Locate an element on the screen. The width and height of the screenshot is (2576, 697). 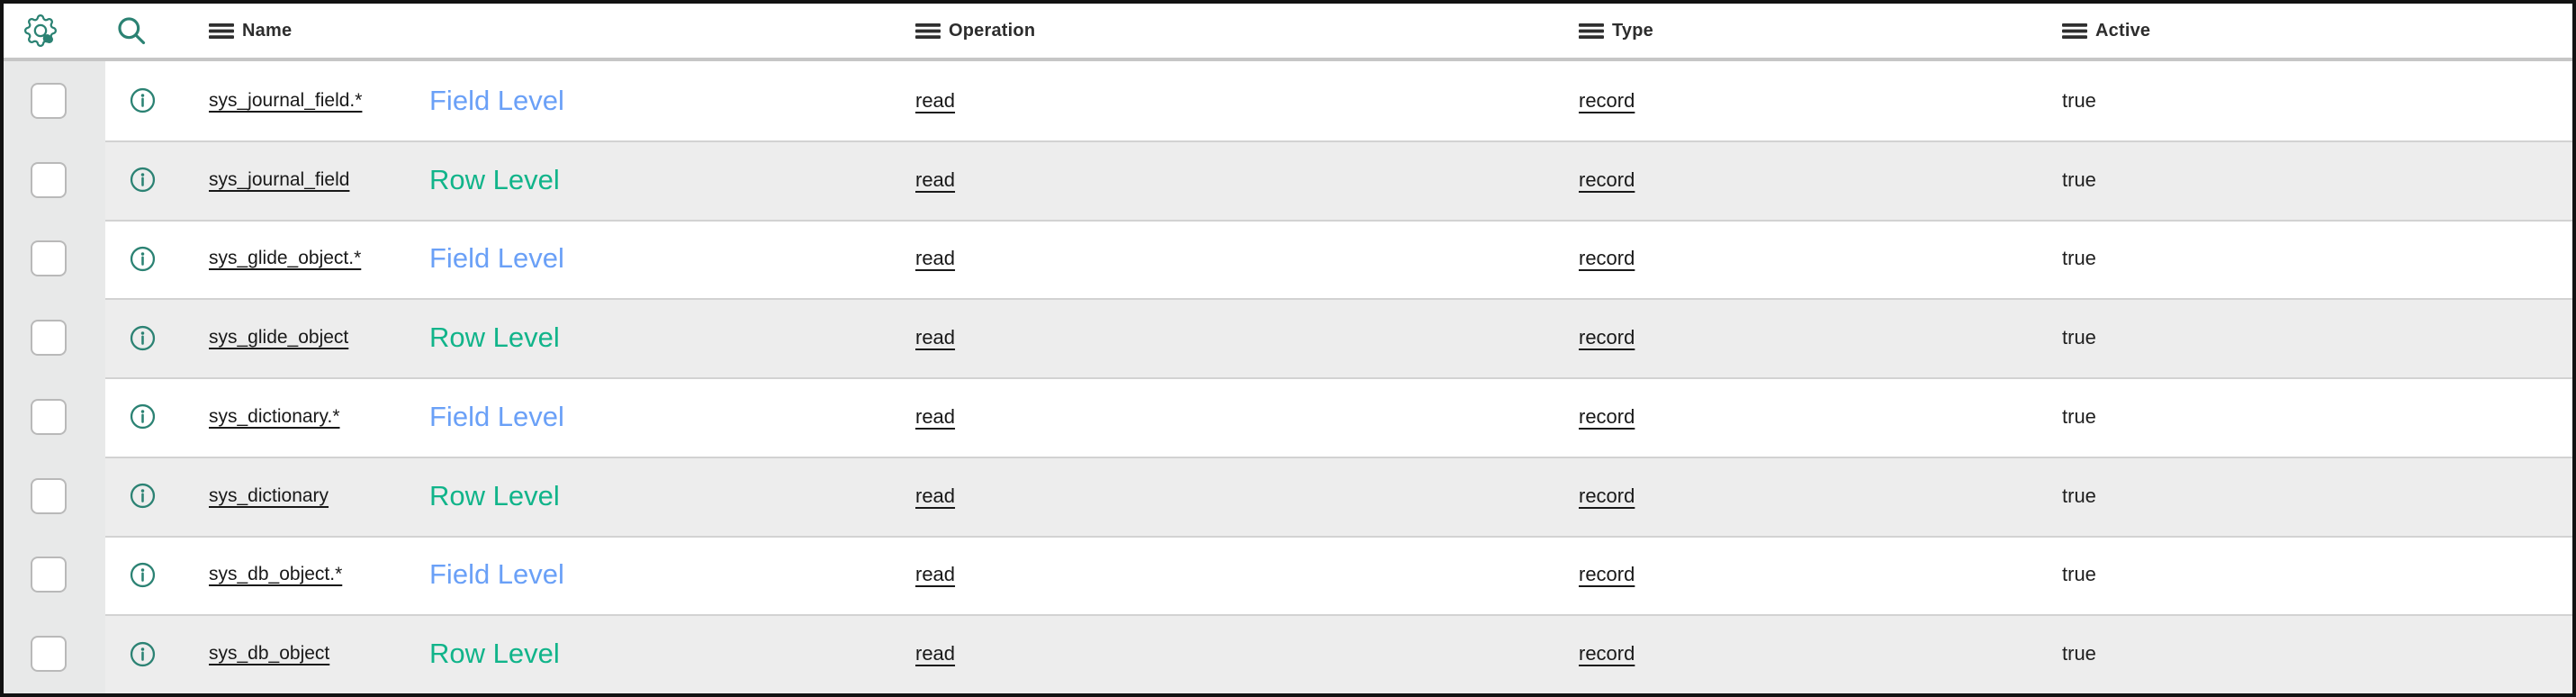
search-button is located at coordinates (131, 30).